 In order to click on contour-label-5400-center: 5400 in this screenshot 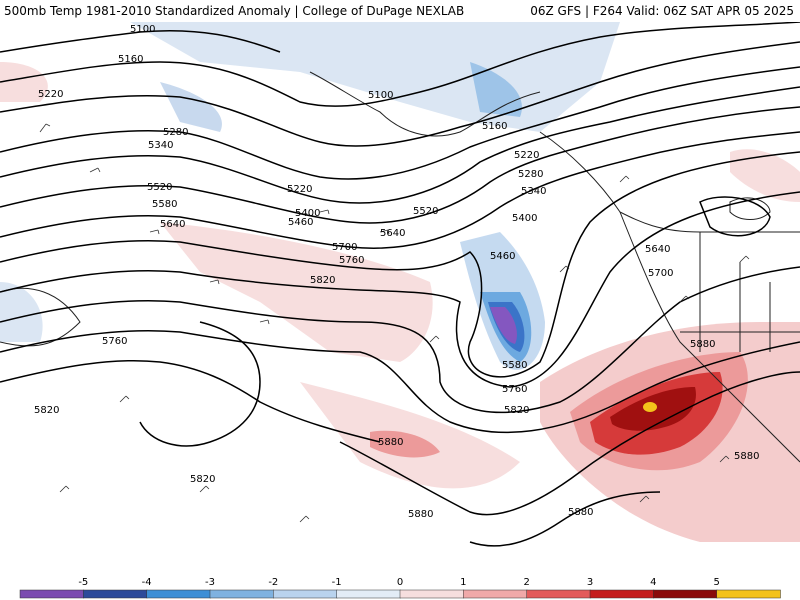, I will do `click(307, 213)`.